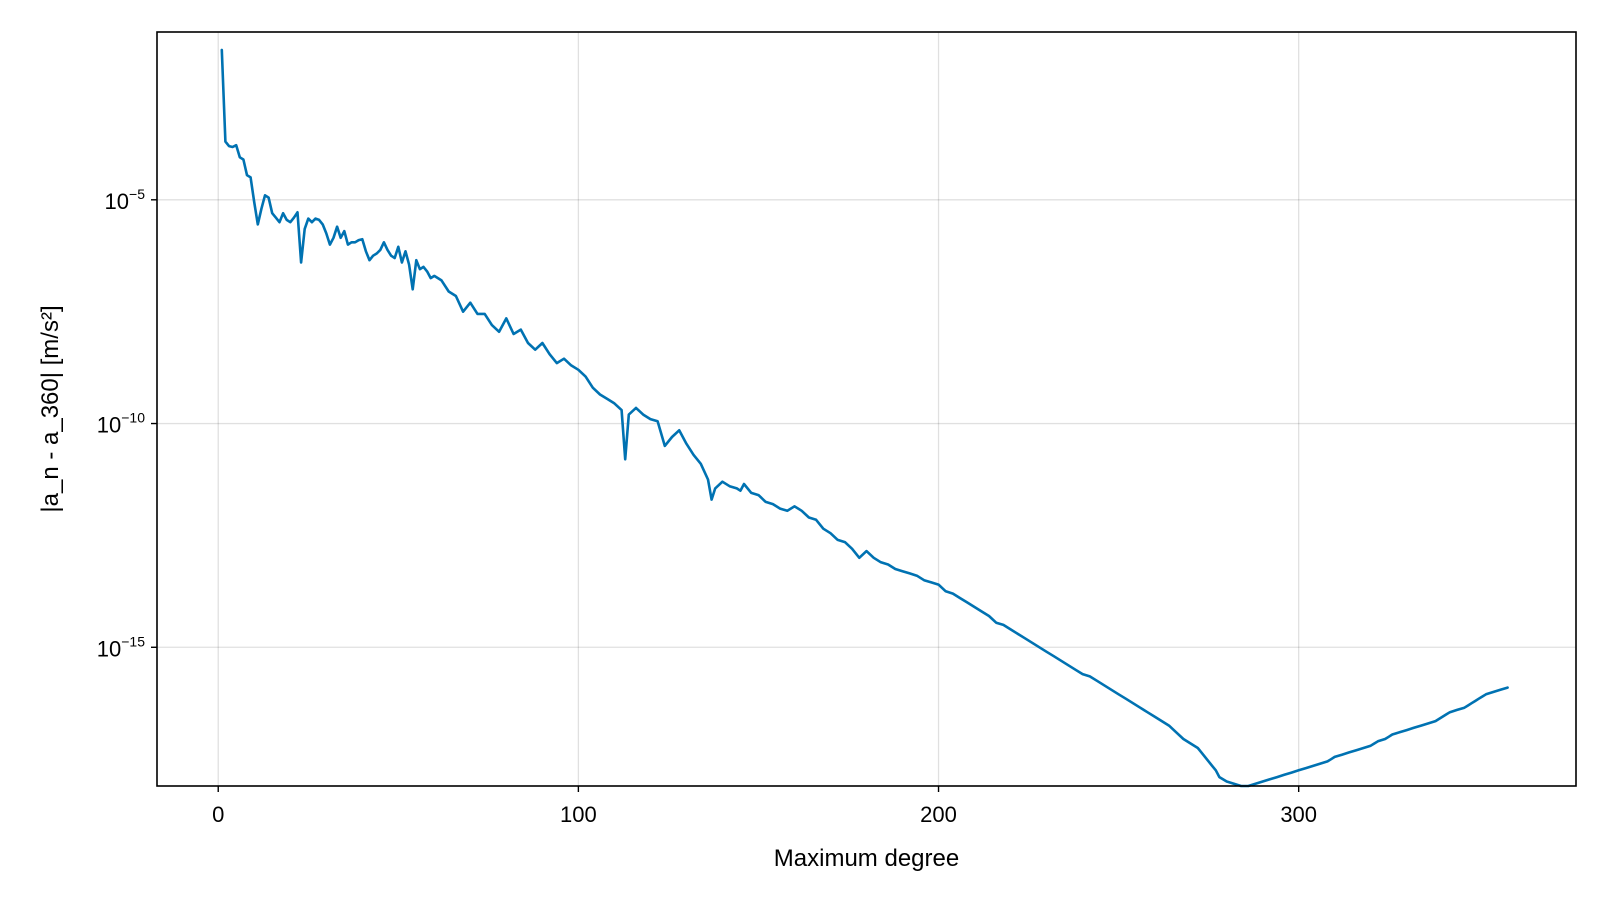  What do you see at coordinates (218, 814) in the screenshot?
I see `x-tick-label: 0` at bounding box center [218, 814].